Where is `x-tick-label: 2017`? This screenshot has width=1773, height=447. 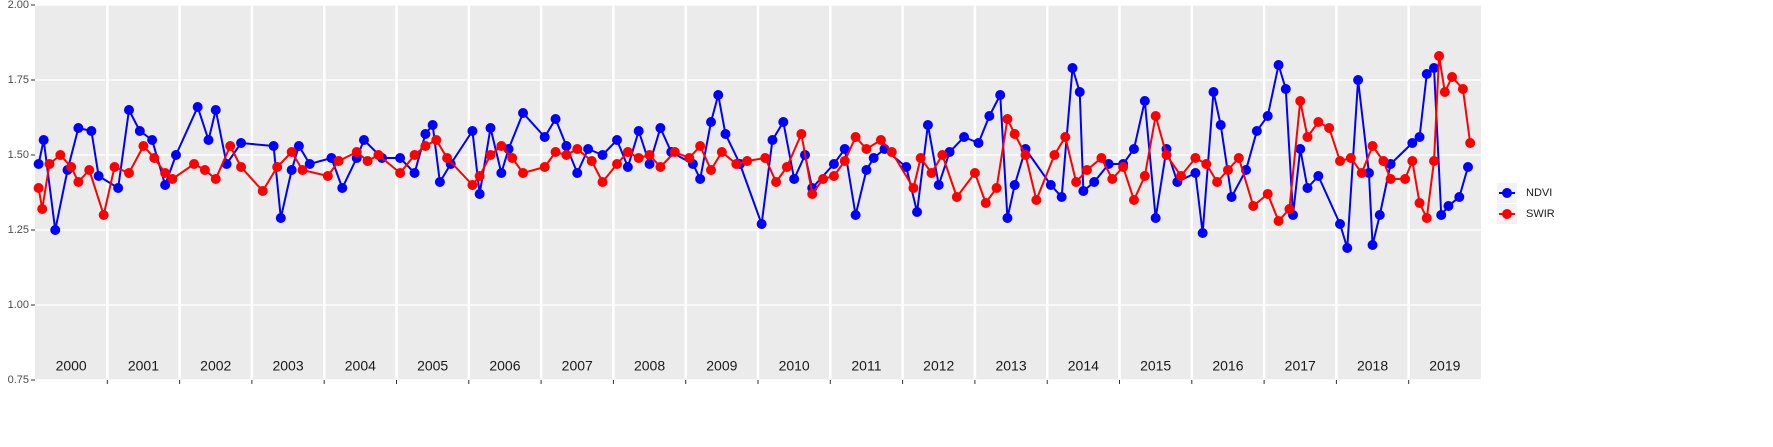 x-tick-label: 2017 is located at coordinates (1300, 366).